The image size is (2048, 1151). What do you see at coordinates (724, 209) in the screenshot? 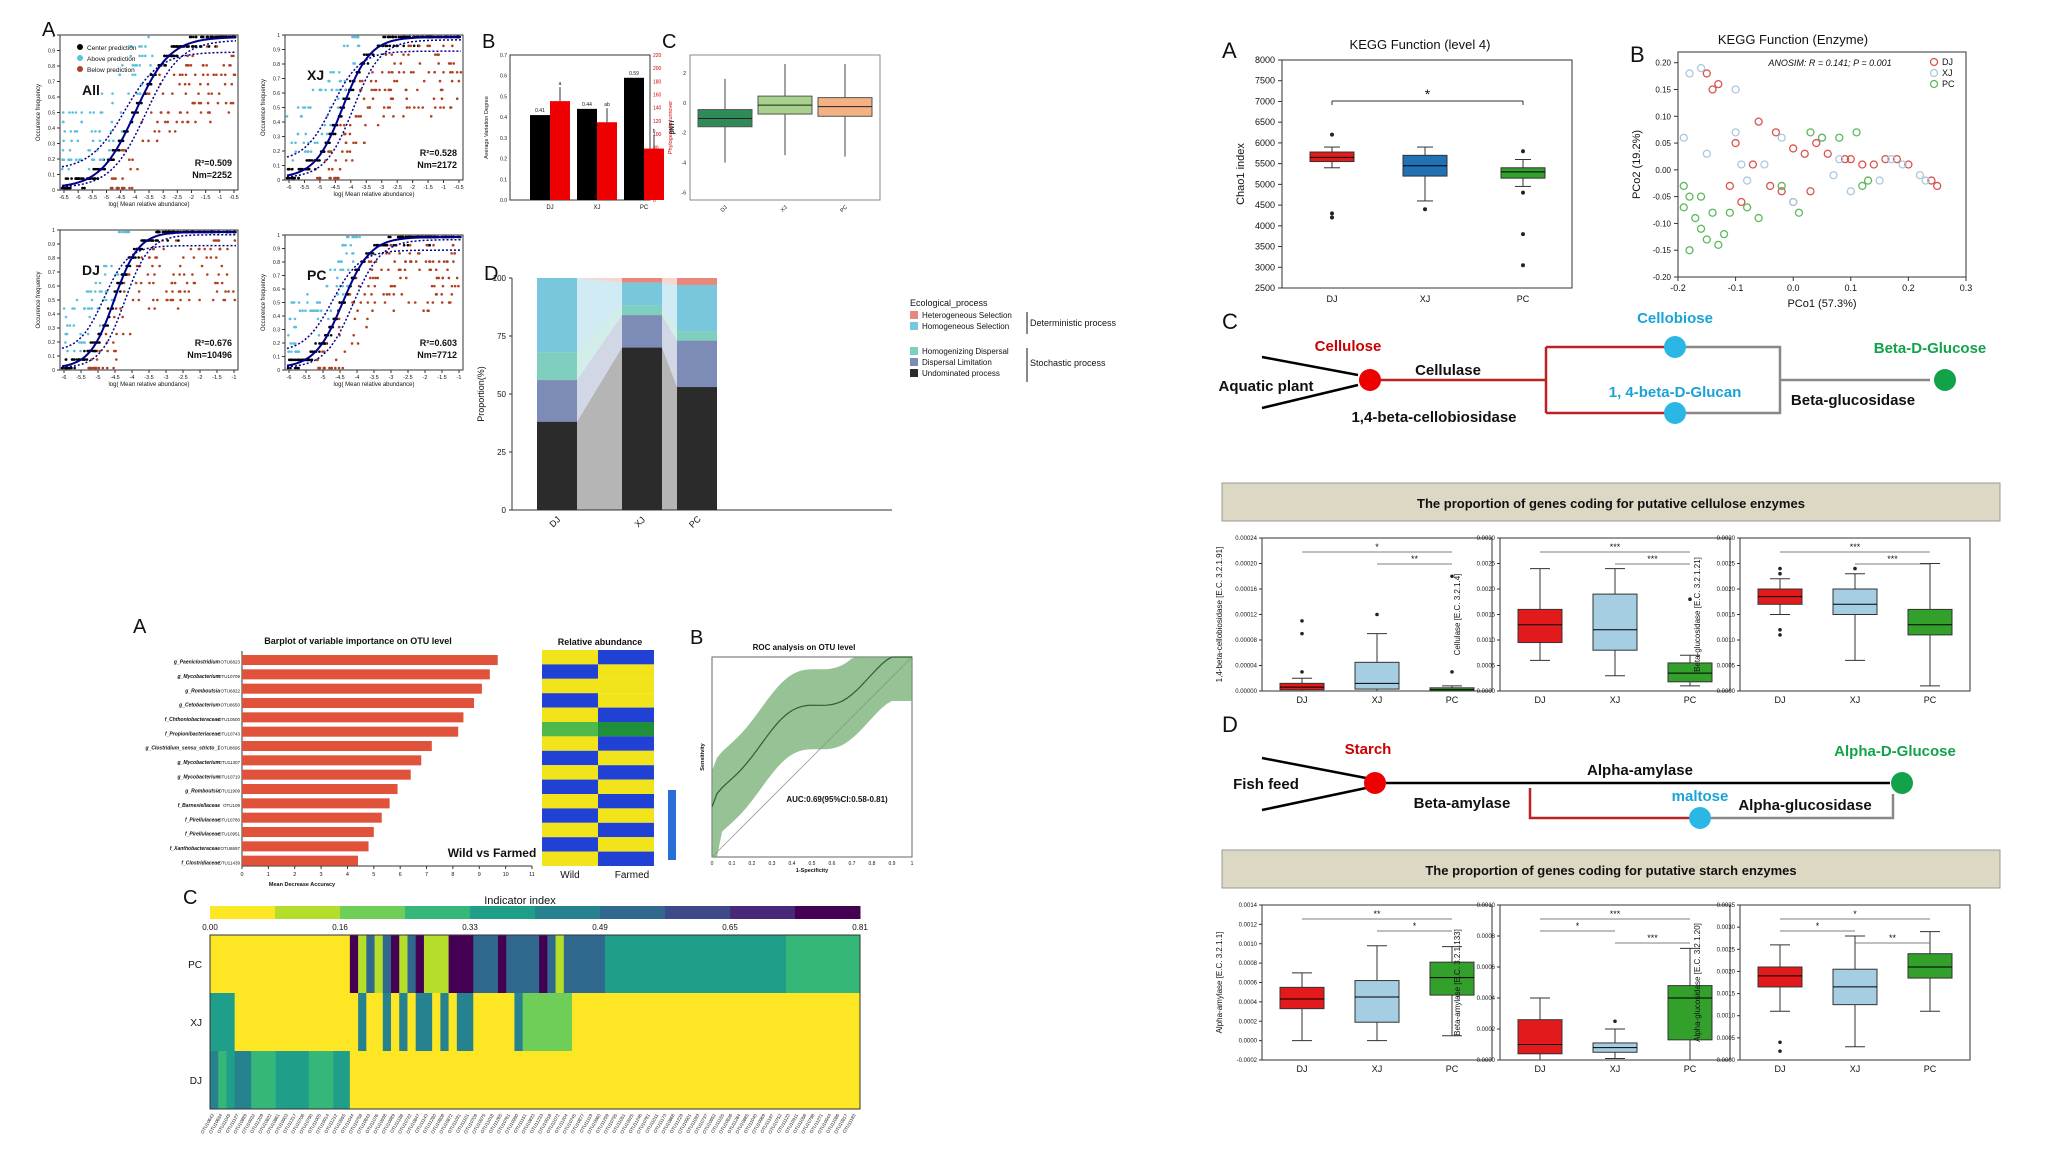
I see `x-tick-label: DJ` at bounding box center [724, 209].